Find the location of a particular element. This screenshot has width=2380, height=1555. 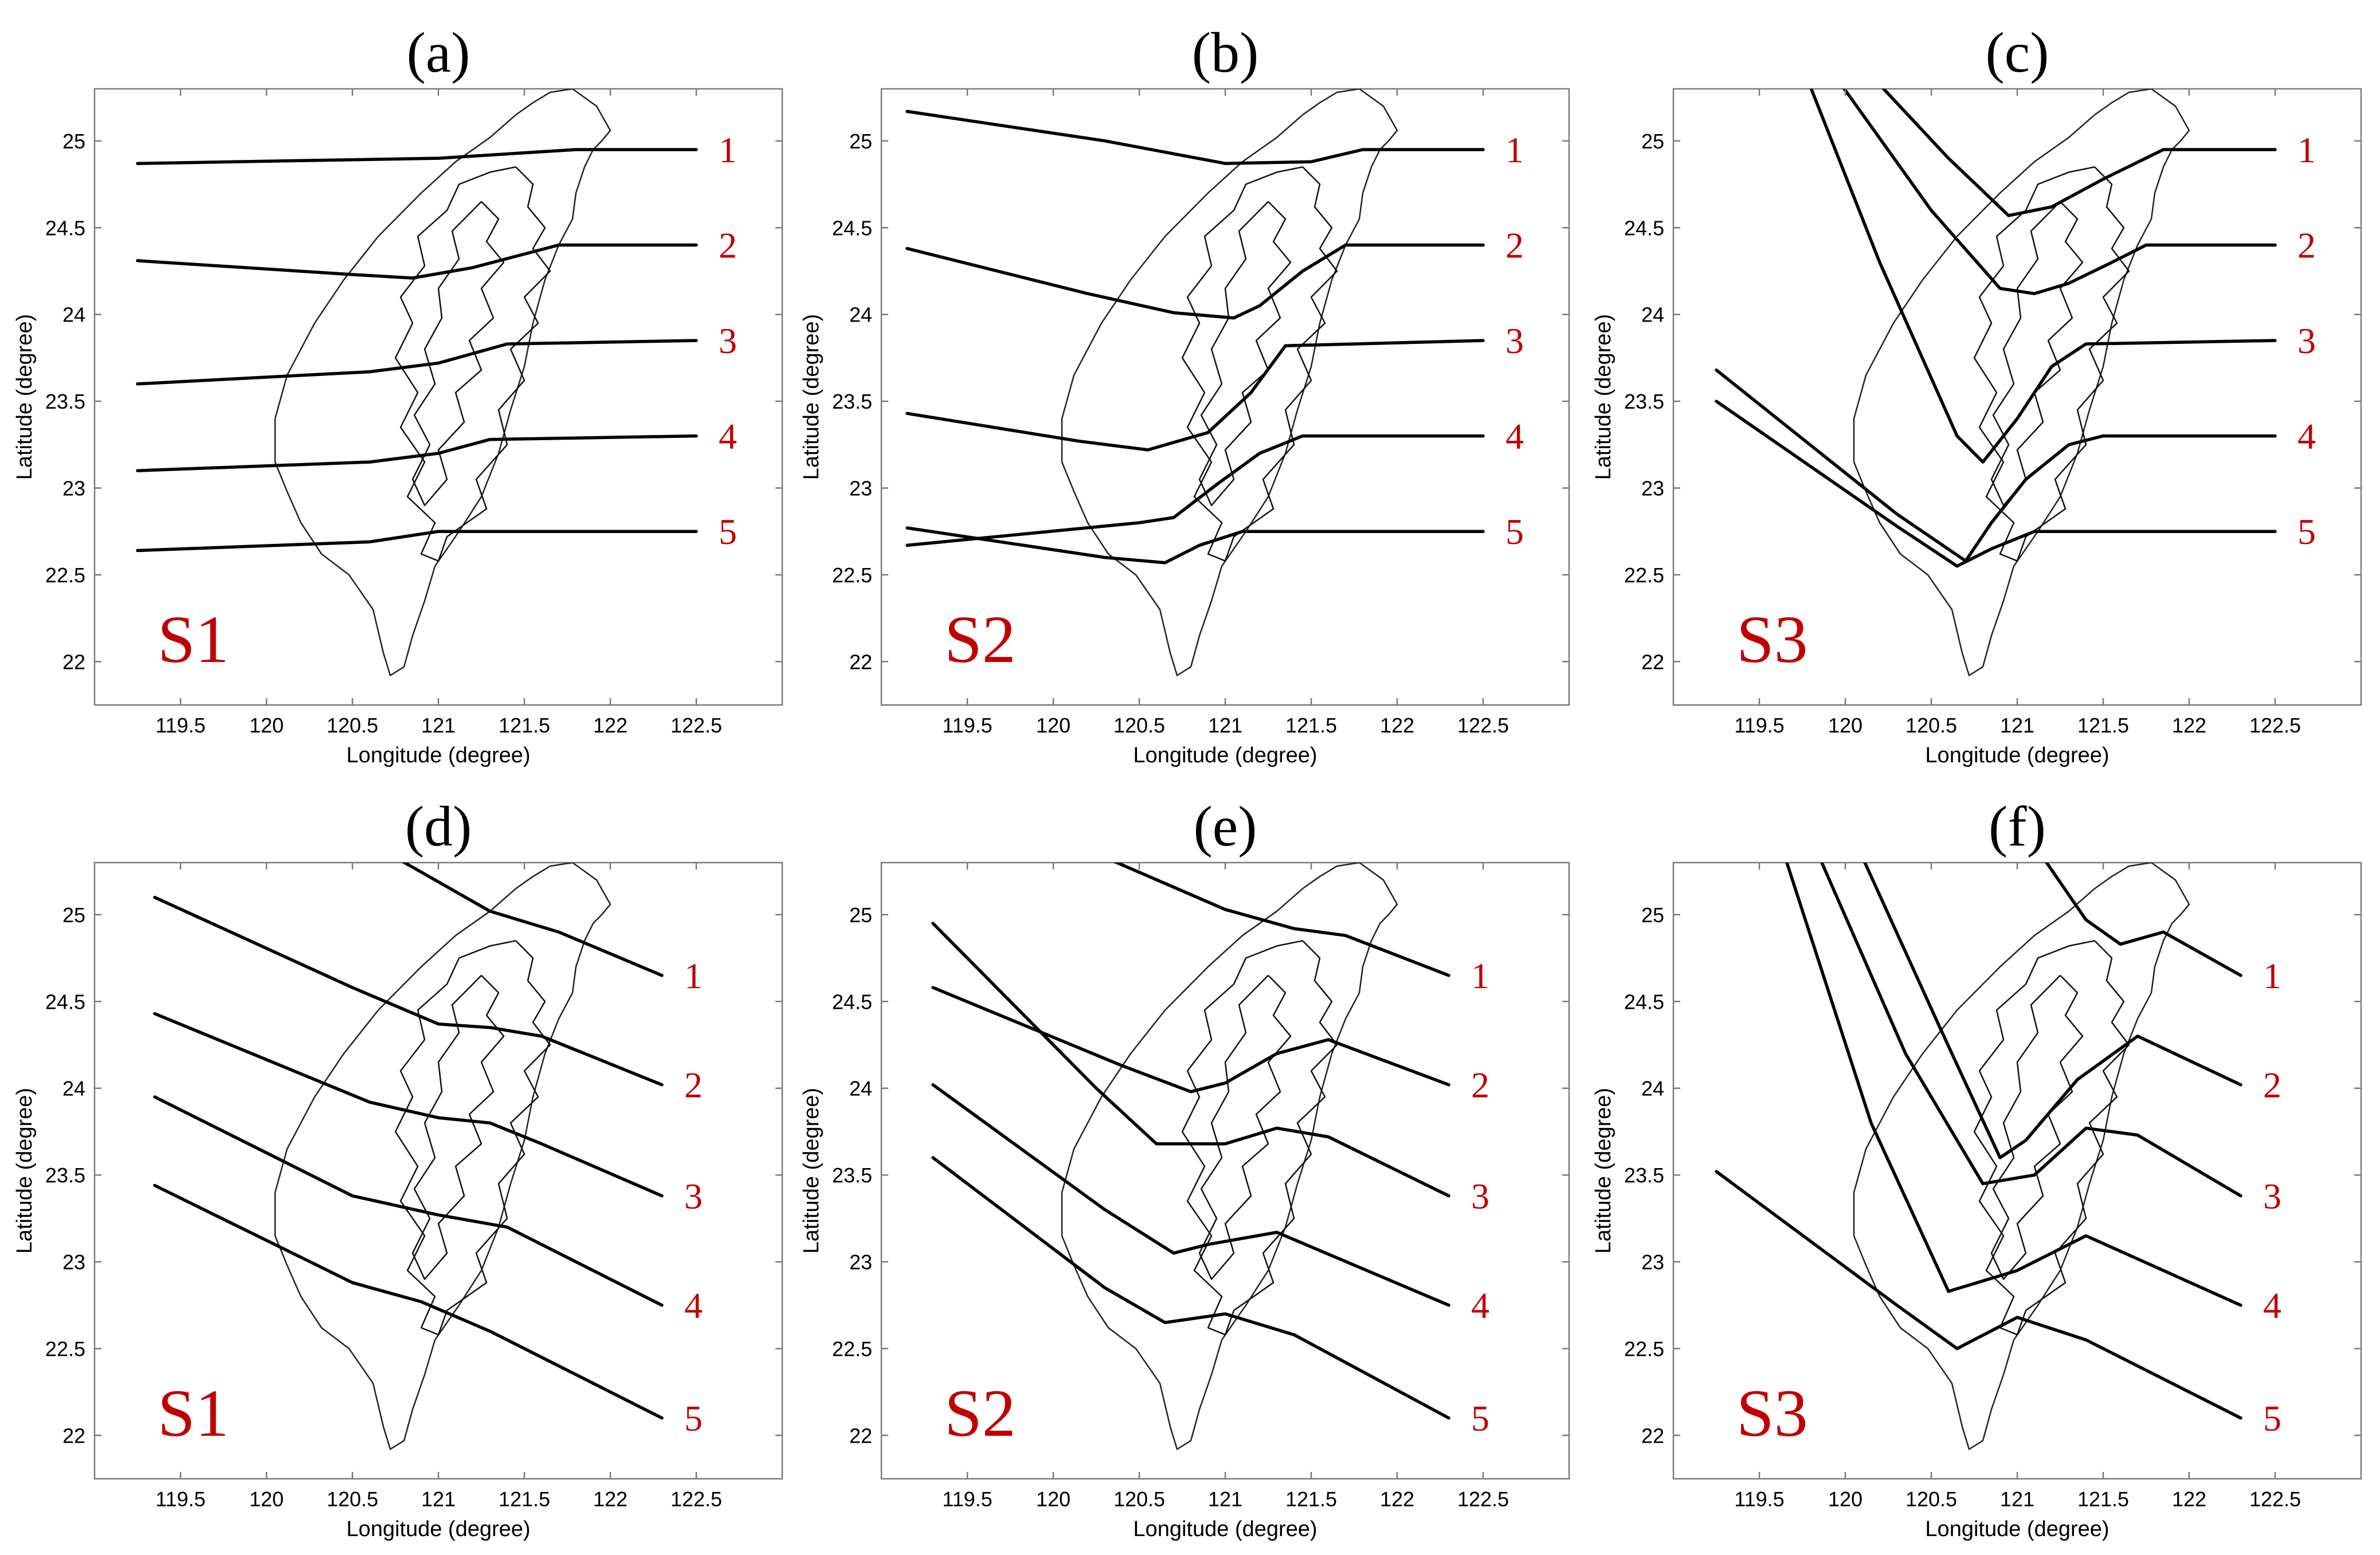

x-axis-label: Longitude (degree) is located at coordinates (438, 755).